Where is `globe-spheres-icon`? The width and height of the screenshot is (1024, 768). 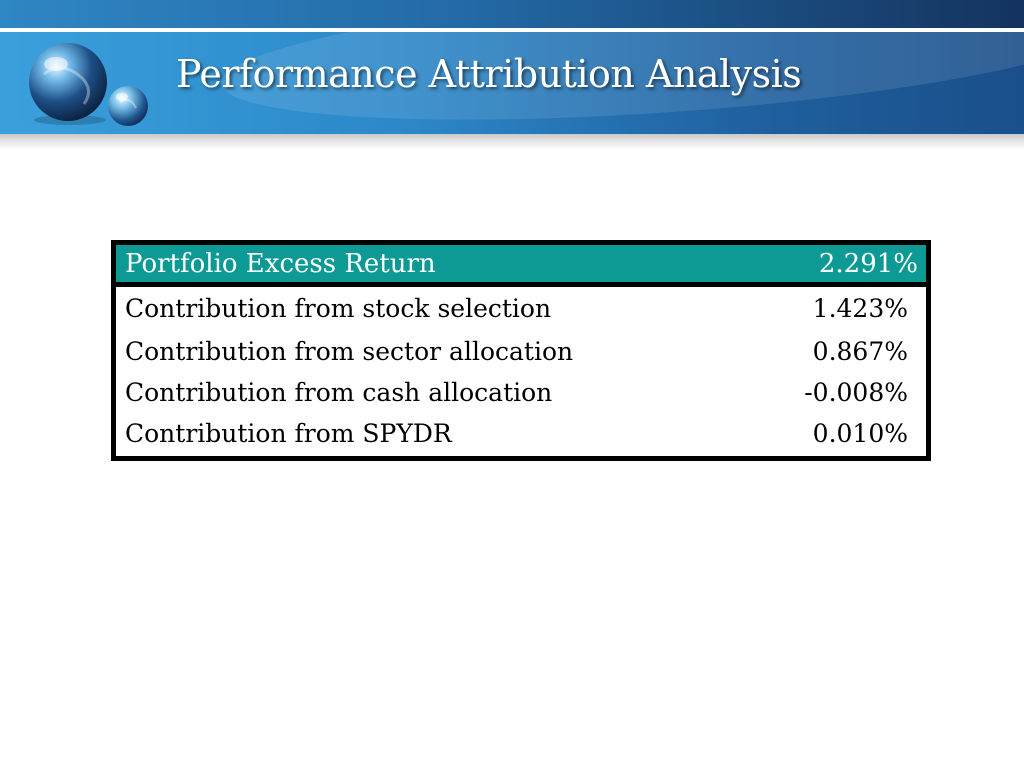
globe-spheres-icon is located at coordinates (88, 84).